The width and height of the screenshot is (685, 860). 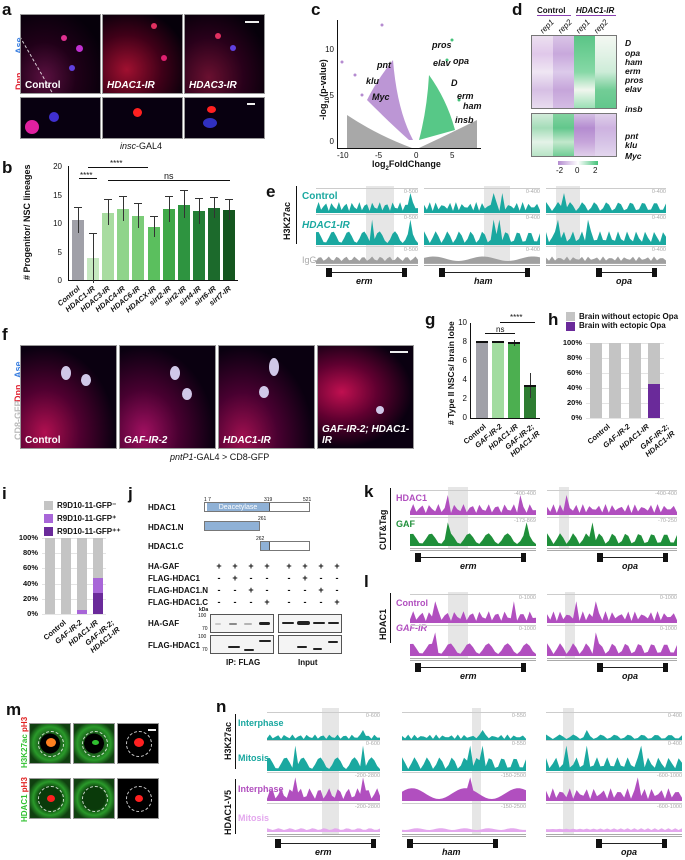 What do you see at coordinates (178, 590) in the screenshot?
I see `row-label: FLAG-HDAC1.N` at bounding box center [178, 590].